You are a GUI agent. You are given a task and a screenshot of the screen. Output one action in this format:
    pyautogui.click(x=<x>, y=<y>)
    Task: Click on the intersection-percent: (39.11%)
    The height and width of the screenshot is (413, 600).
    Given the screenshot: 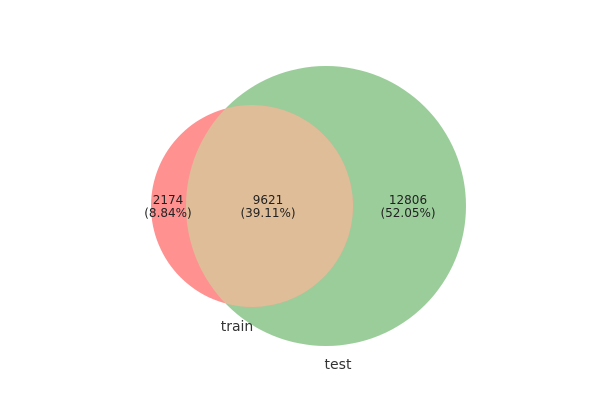 What is the action you would take?
    pyautogui.click(x=267, y=213)
    